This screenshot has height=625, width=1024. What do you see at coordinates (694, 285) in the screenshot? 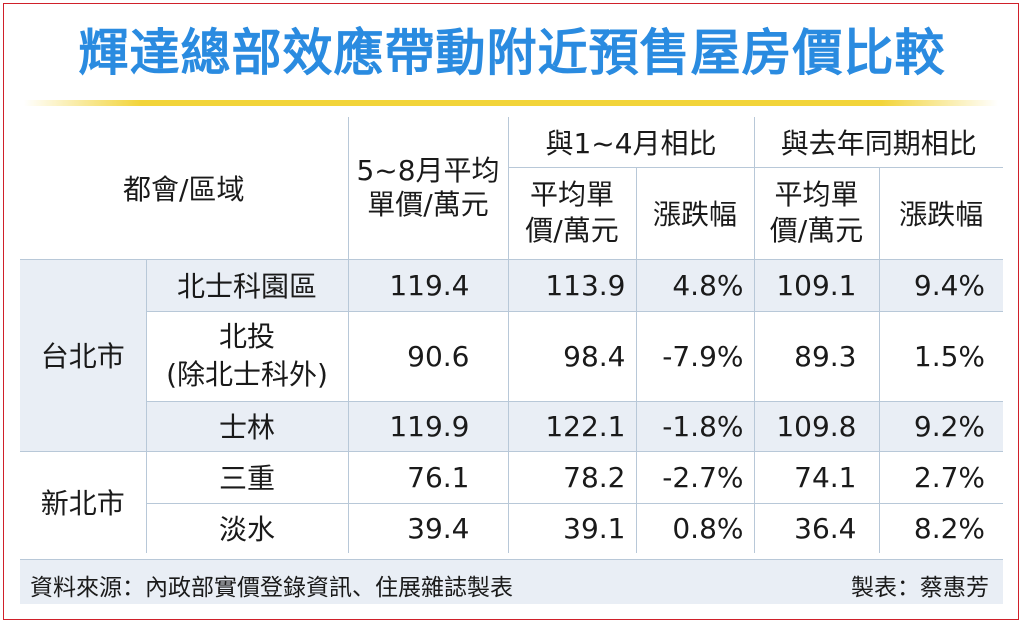
I see `prev-change-cell: 4.8%` at bounding box center [694, 285].